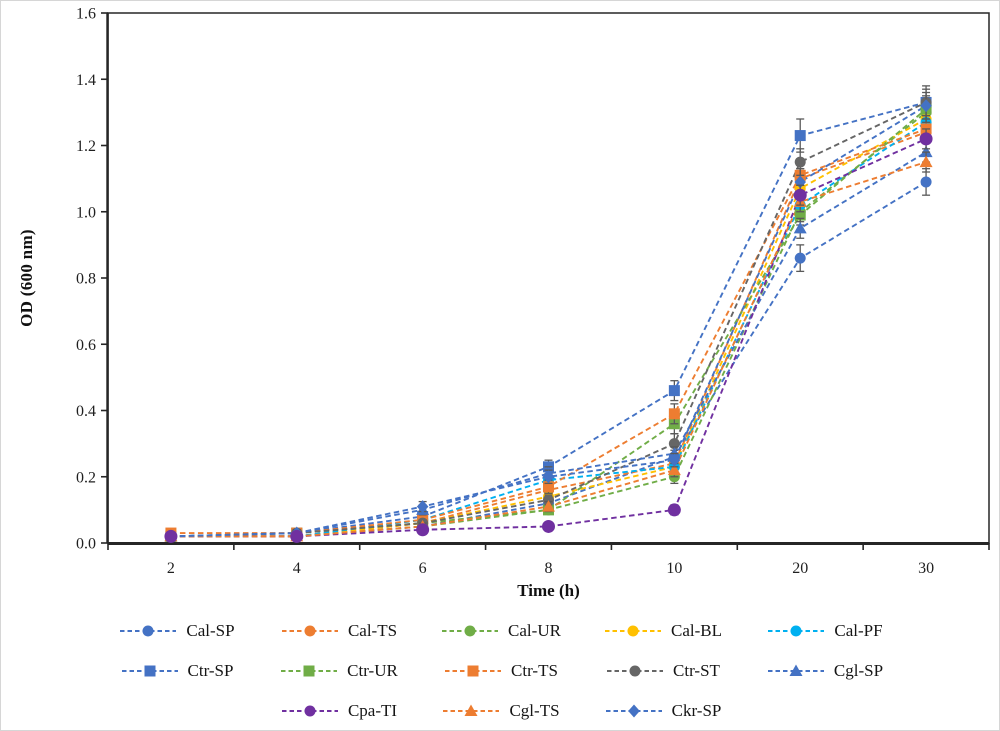  I want to click on legend-label: Cgl-TS, so click(534, 710).